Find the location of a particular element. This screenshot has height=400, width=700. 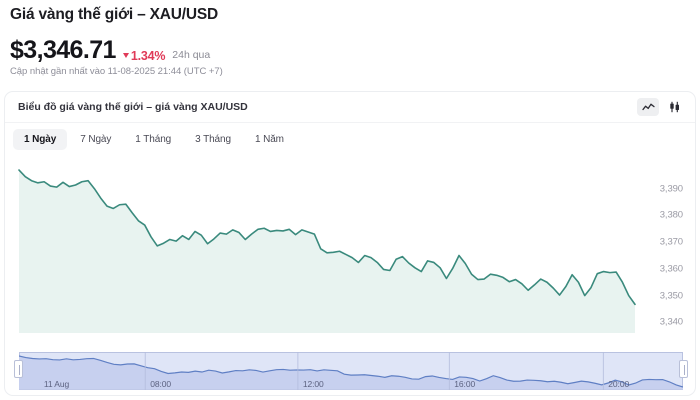

range-tab-3-months: 3 Tháng is located at coordinates (213, 139).